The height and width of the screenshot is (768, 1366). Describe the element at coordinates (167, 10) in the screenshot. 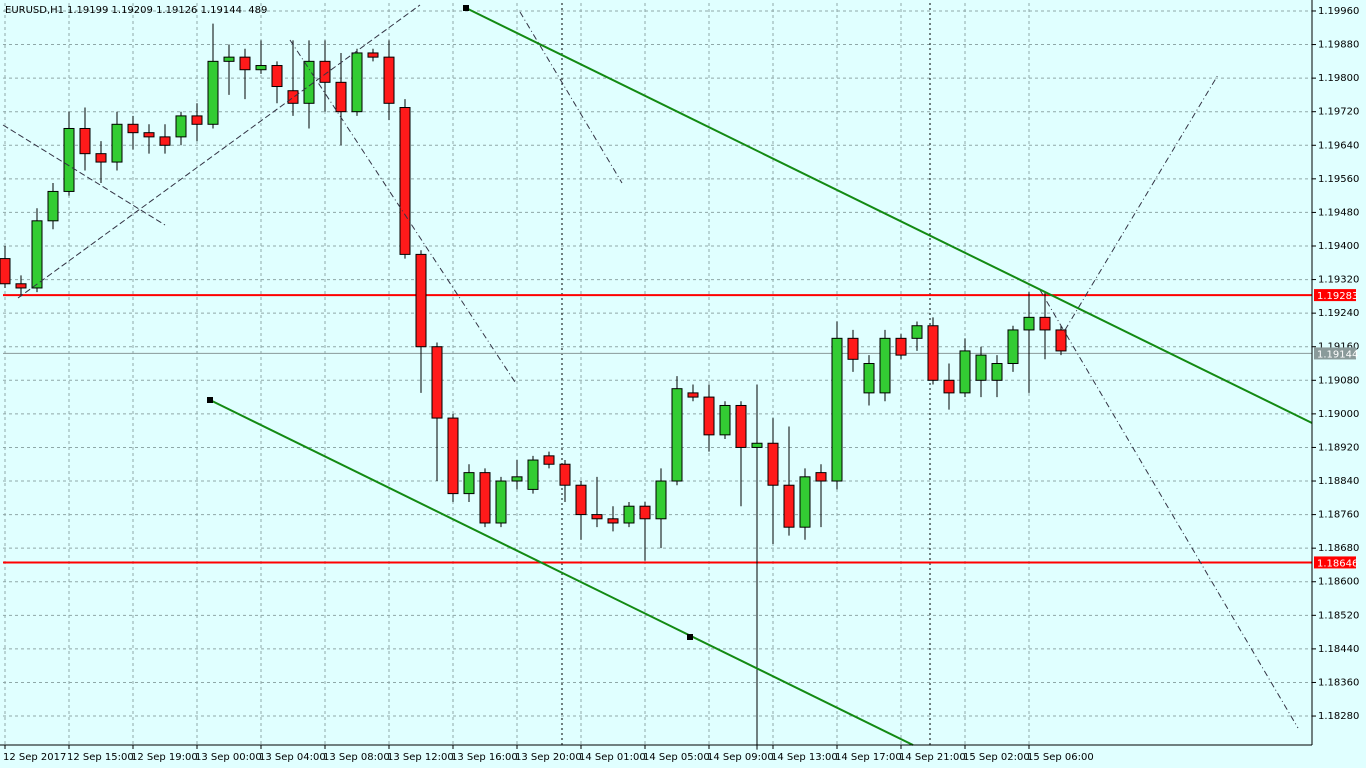

I see `ohlc-info: 1.19199 1.19209 1.19126 1.19144 489` at that location.